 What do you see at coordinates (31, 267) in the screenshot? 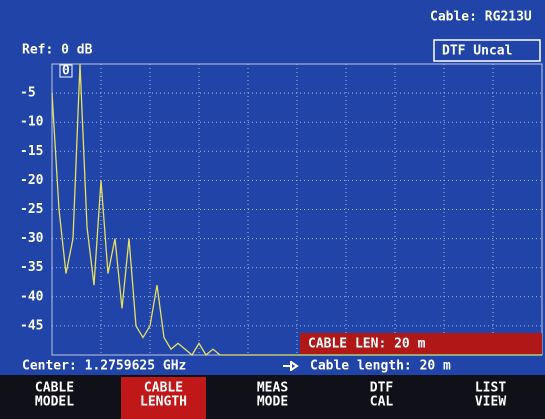
I see `y-tick-label: -35` at bounding box center [31, 267].